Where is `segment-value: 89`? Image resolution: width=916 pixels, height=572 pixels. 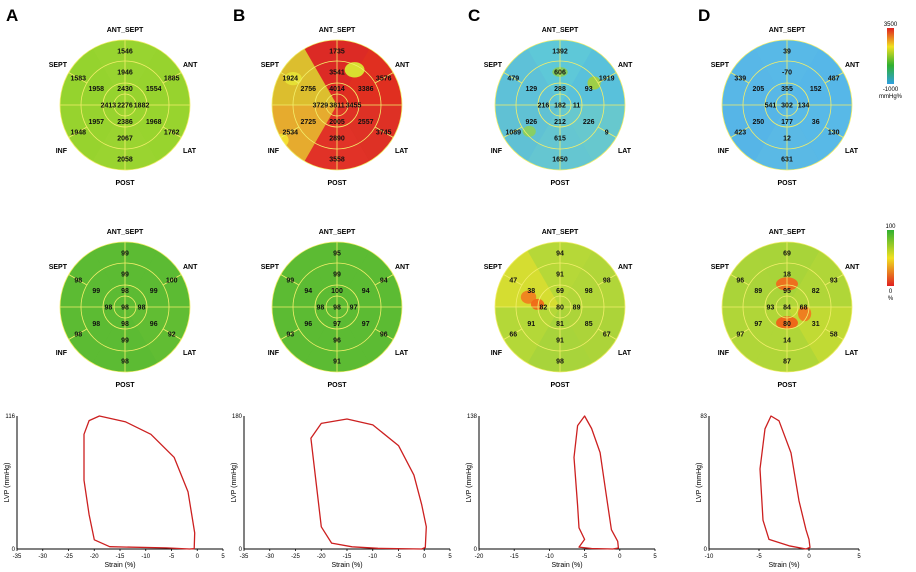 segment-value: 89 is located at coordinates (577, 308).